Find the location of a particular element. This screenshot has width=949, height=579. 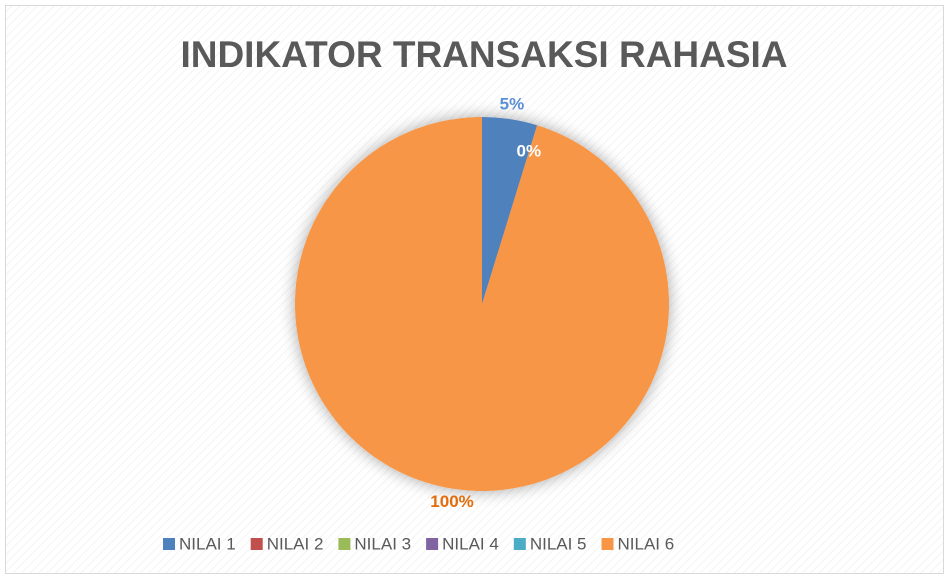

legend-label: NILAI 4 is located at coordinates (470, 543).